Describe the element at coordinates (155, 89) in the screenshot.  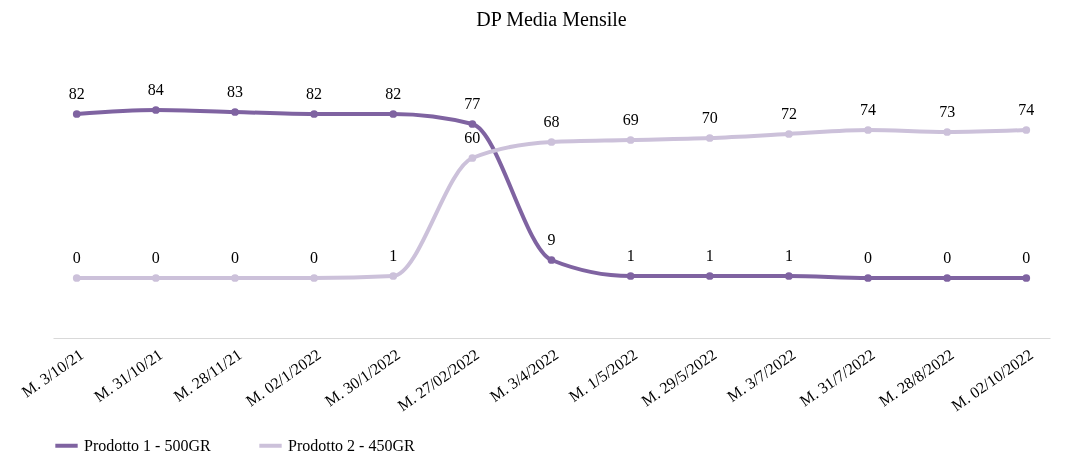
I see `data-label: 84` at that location.